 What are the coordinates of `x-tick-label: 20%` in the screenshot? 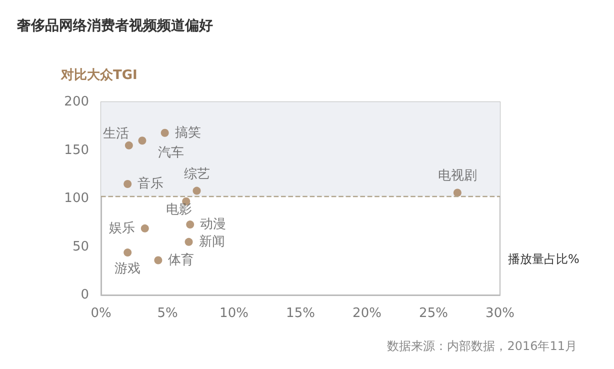 It's located at (367, 313).